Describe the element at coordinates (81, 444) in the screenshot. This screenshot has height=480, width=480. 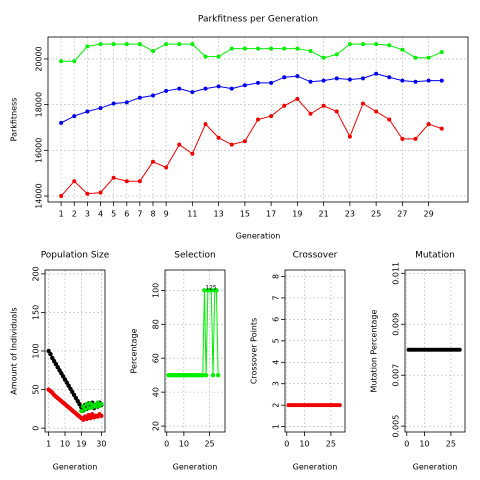
I see `x-tick-label: 19` at that location.